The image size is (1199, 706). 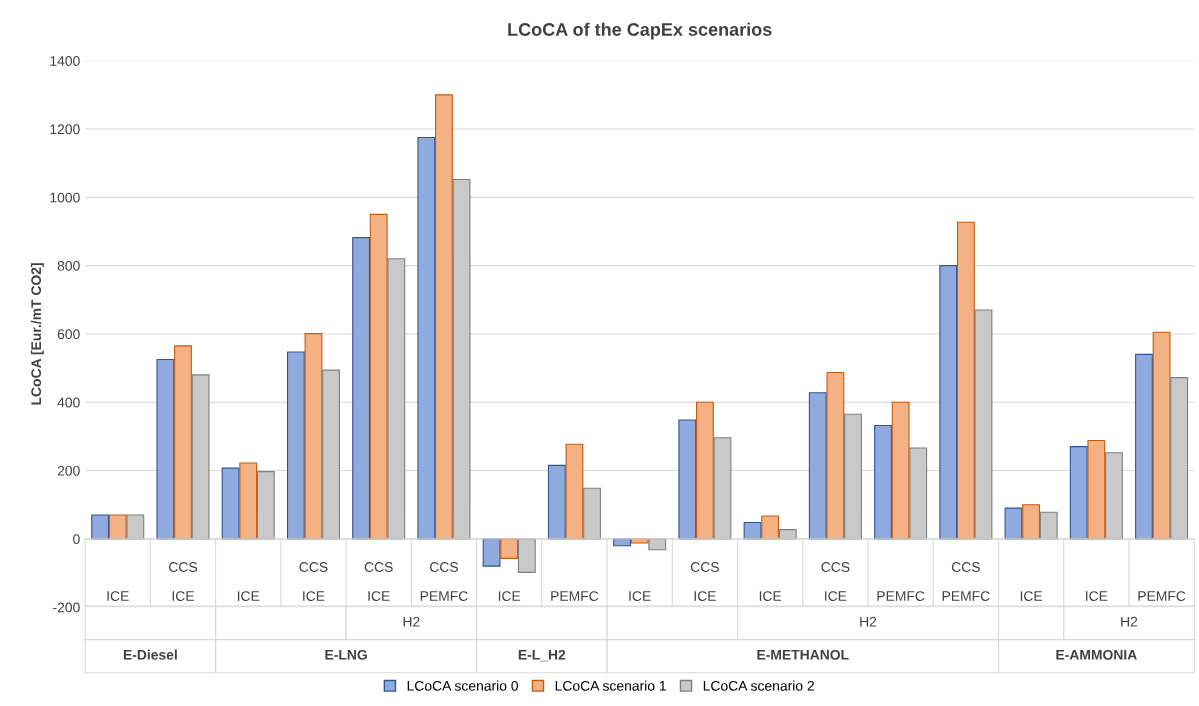 What do you see at coordinates (65, 61) in the screenshot?
I see `y-tick-label: 1400` at bounding box center [65, 61].